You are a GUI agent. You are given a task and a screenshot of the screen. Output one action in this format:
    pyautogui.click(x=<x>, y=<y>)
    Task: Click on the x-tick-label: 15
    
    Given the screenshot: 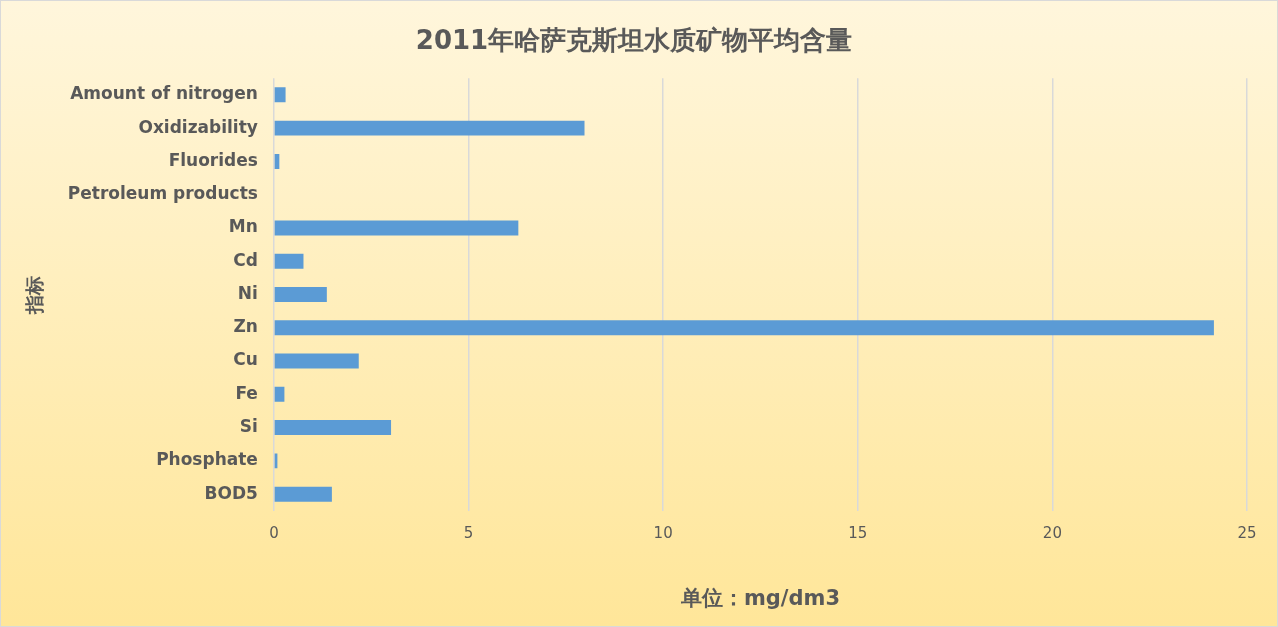 What is the action you would take?
    pyautogui.click(x=858, y=532)
    